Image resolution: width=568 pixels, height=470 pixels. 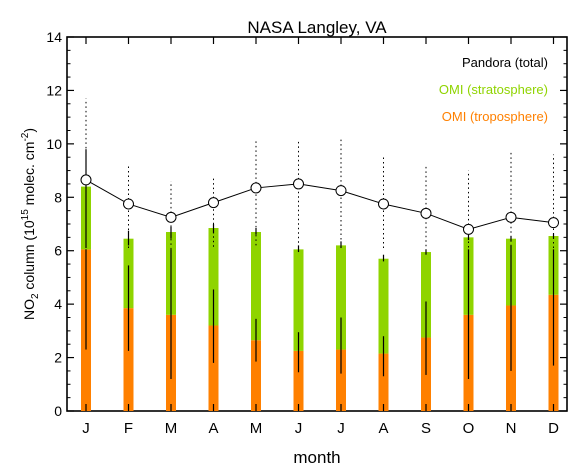 What do you see at coordinates (58, 304) in the screenshot?
I see `y-tick-label: 4` at bounding box center [58, 304].